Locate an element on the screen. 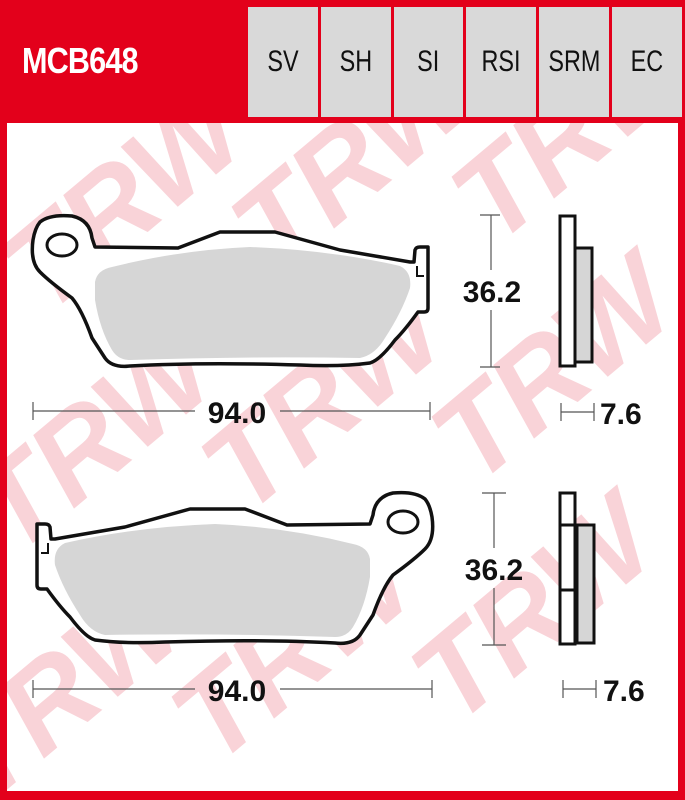 This screenshot has height=800, width=685. compound-code: RSI is located at coordinates (501, 62).